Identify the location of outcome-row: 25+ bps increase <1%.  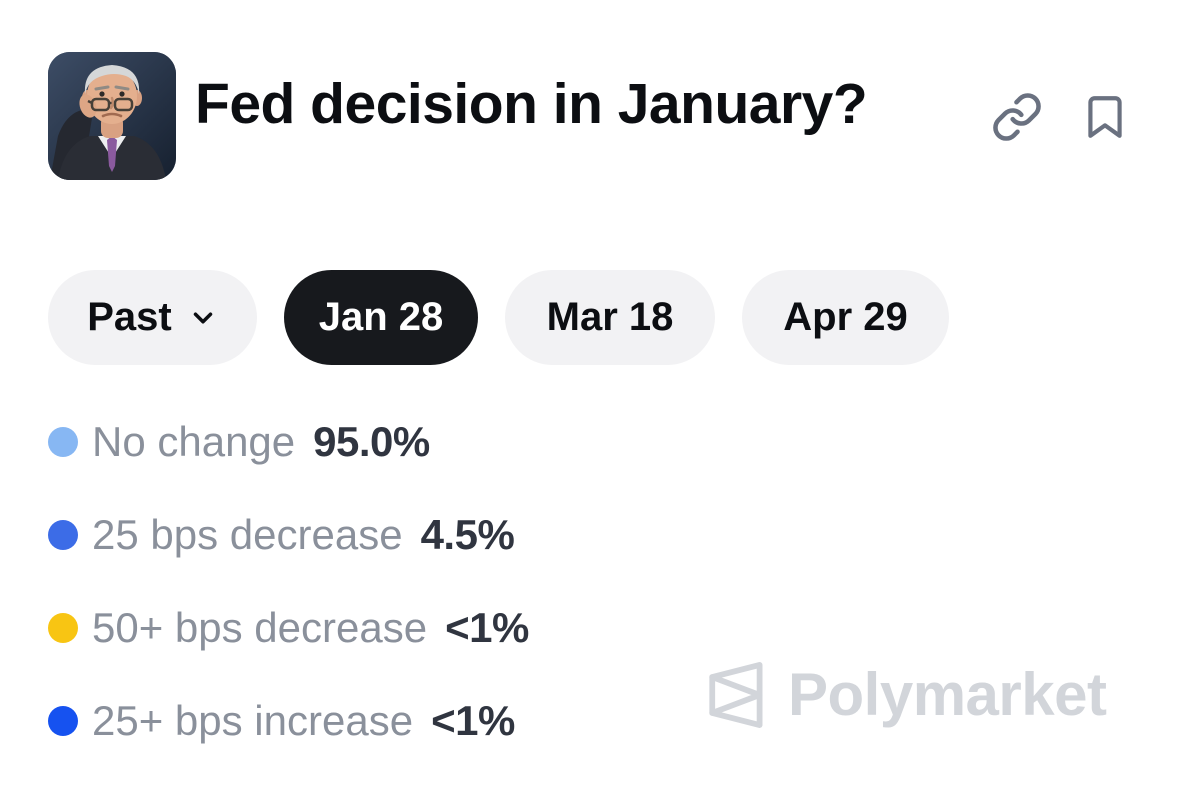
(288, 721).